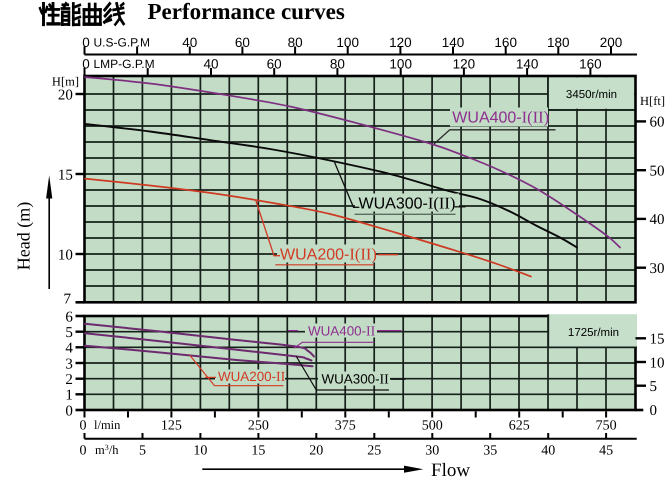 The image size is (672, 488). Describe the element at coordinates (69, 364) in the screenshot. I see `svg-text: 3` at that location.